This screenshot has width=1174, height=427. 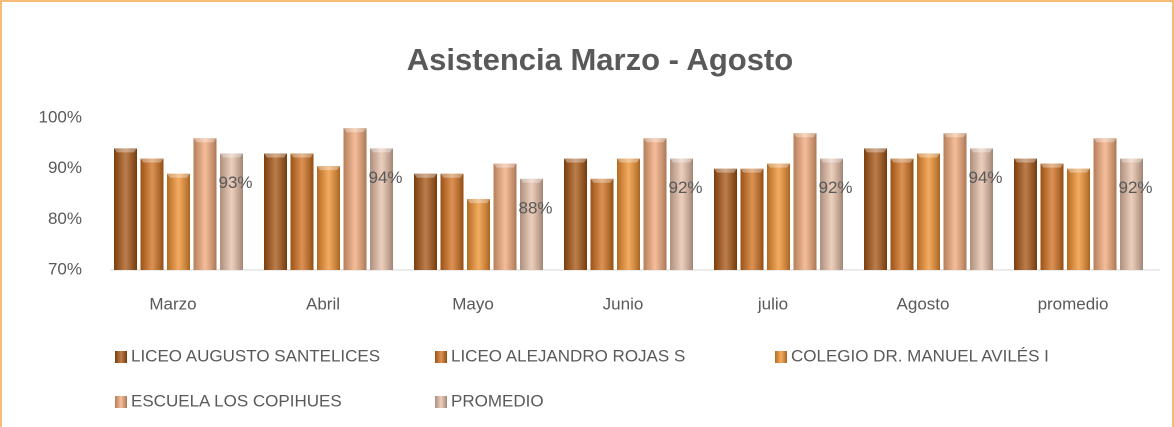 I want to click on legend-label: COLEGIO DR. MANUEL AVILÉS I, so click(x=920, y=355).